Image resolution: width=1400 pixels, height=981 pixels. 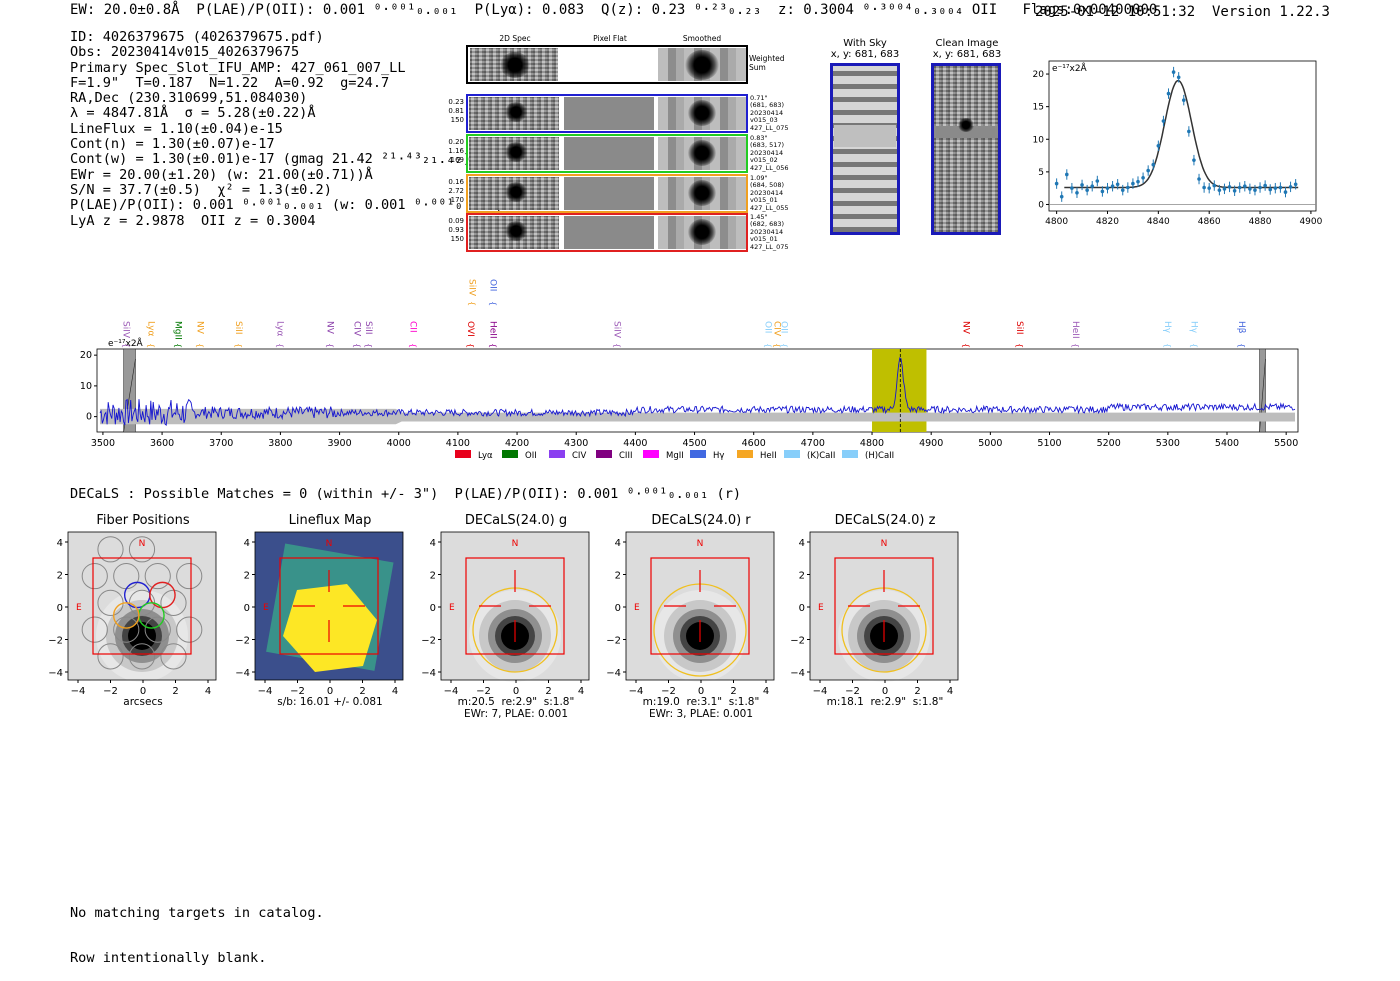 What do you see at coordinates (516, 520) in the screenshot?
I see `stamp-title: DECaLS(24.0) g` at bounding box center [516, 520].